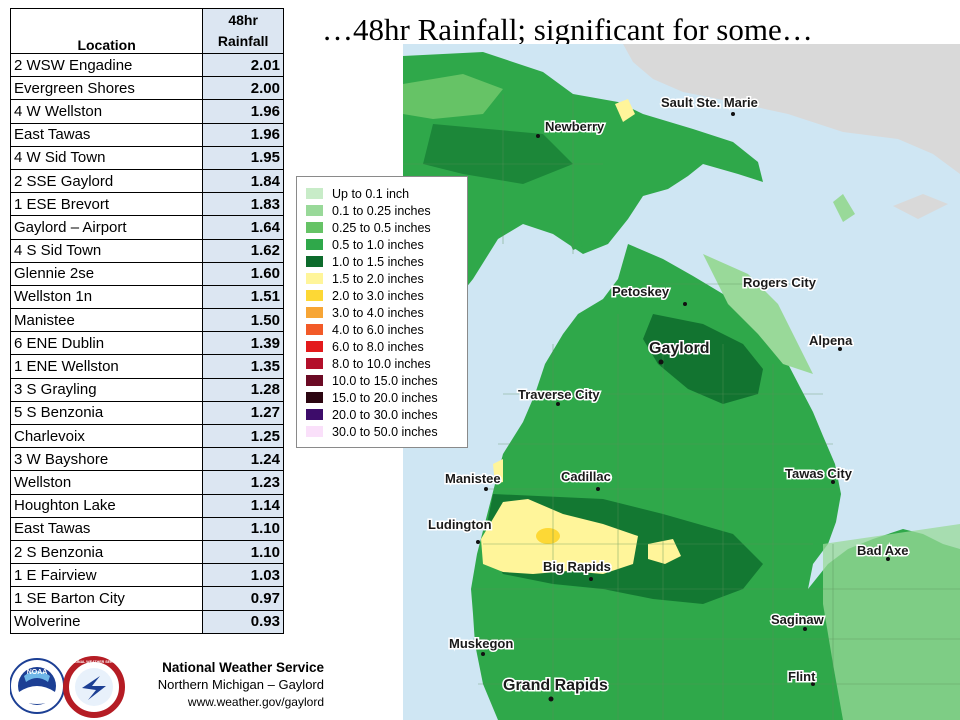 This screenshot has width=960, height=720. Describe the element at coordinates (883, 550) in the screenshot. I see `place-bad-axe: Bad Axe` at that location.